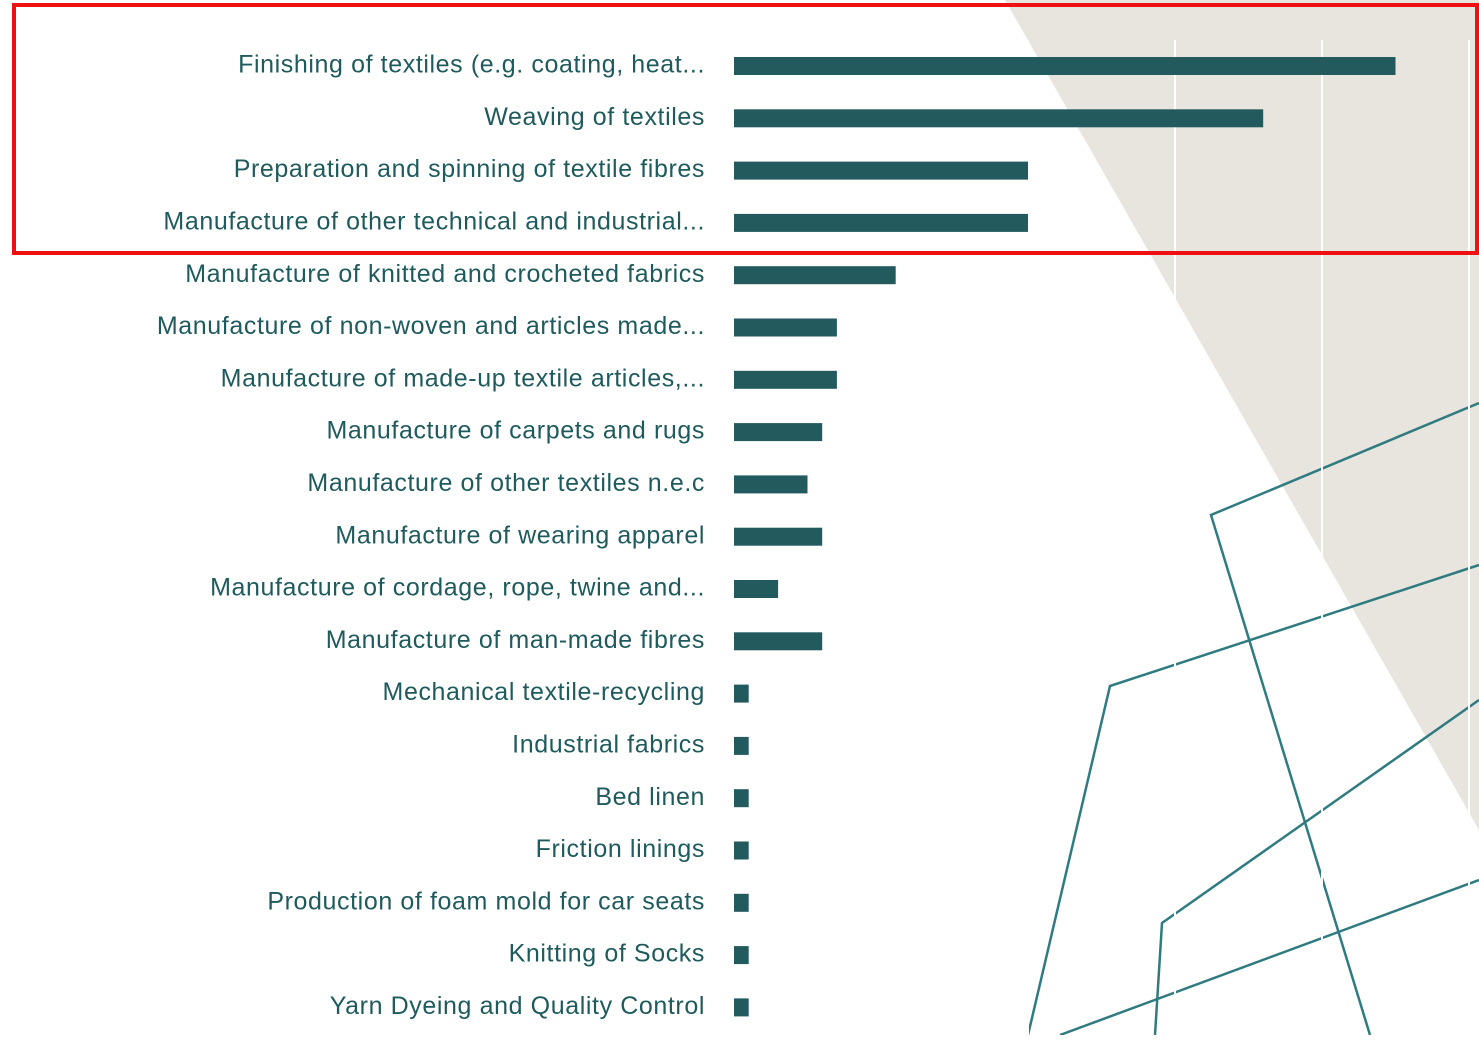 This screenshot has height=1040, width=1479. Describe the element at coordinates (620, 849) in the screenshot. I see `y-tick-label: Friction linings` at that location.